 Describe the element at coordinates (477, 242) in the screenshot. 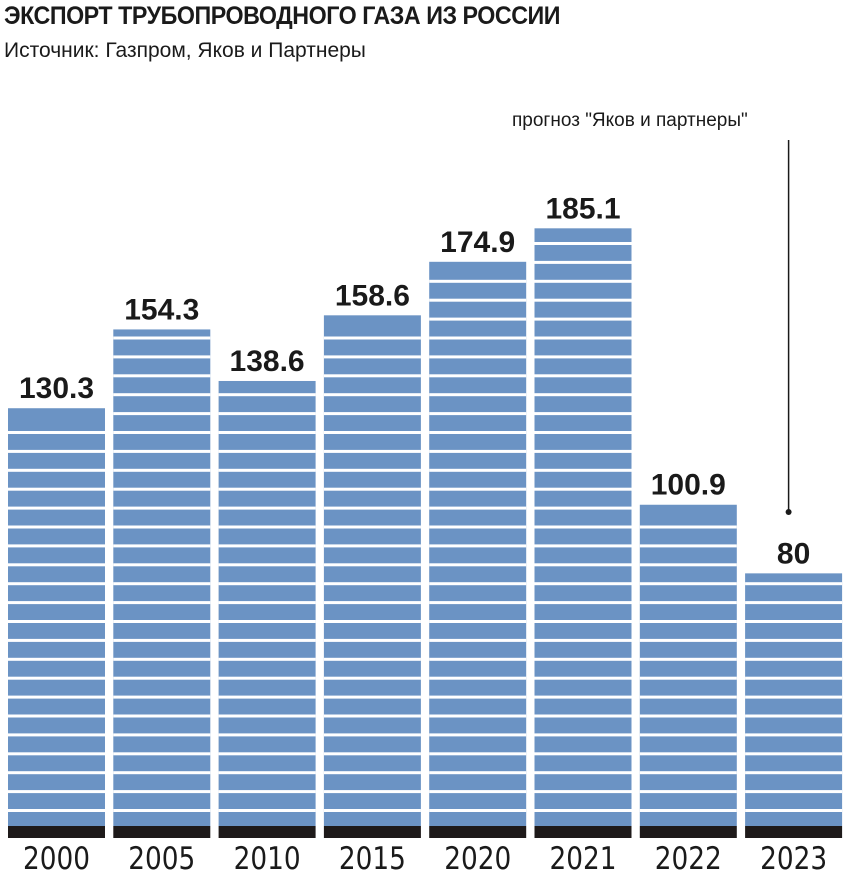

I see `data-label: 174.9` at that location.